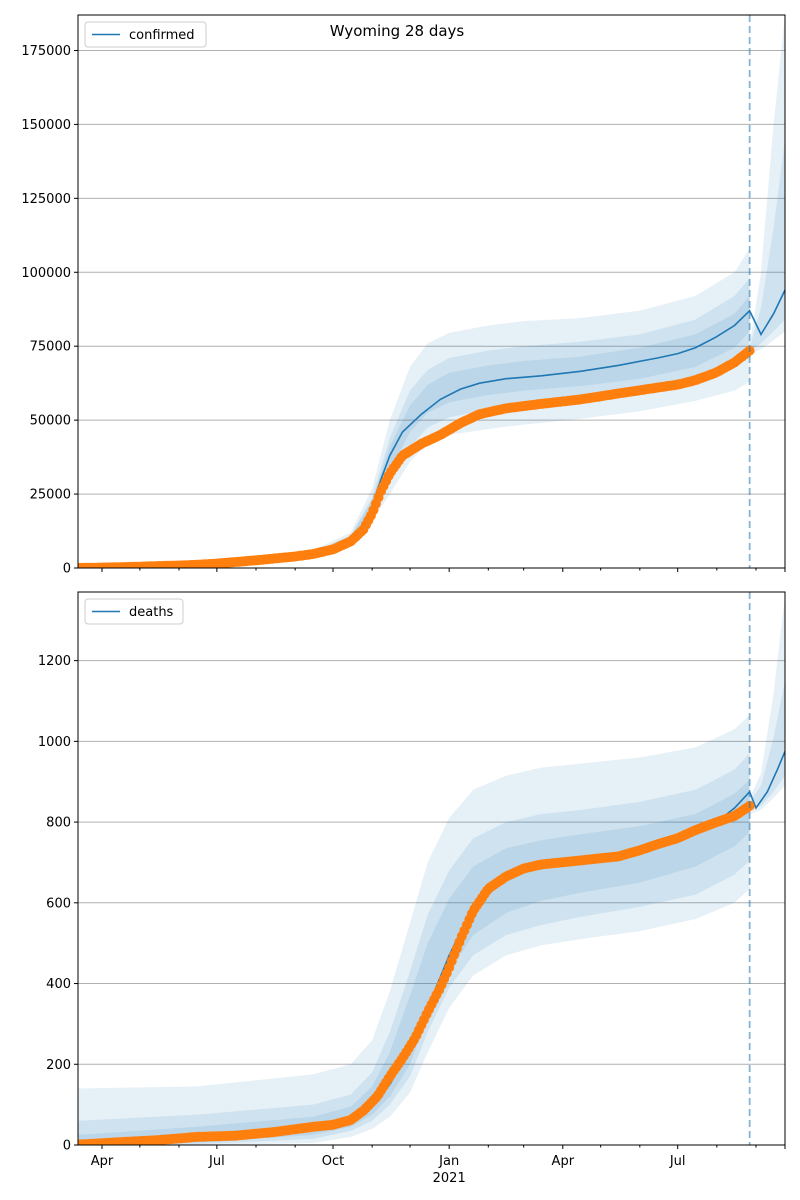 This screenshot has width=800, height=1200. I want to click on y-tick-label: 800, so click(58, 823).